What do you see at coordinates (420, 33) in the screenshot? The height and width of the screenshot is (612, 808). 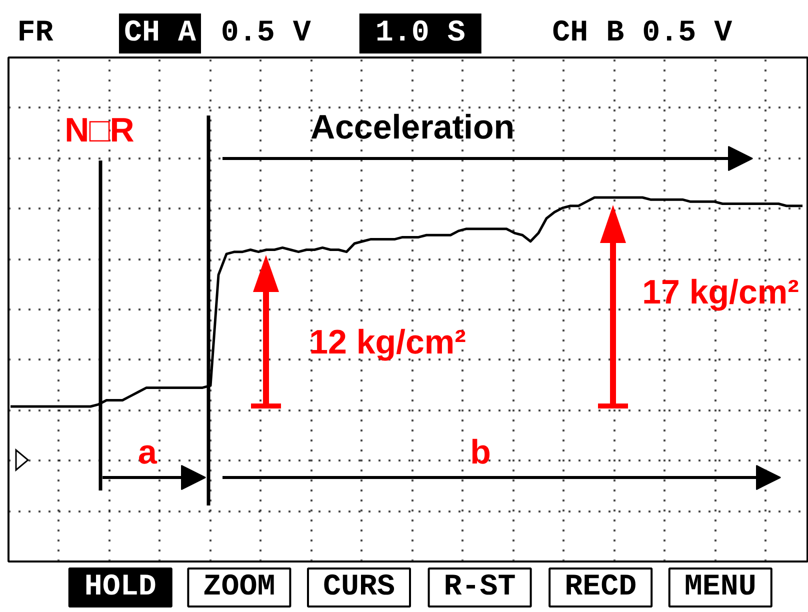 I see `text: 1.0 S` at bounding box center [420, 33].